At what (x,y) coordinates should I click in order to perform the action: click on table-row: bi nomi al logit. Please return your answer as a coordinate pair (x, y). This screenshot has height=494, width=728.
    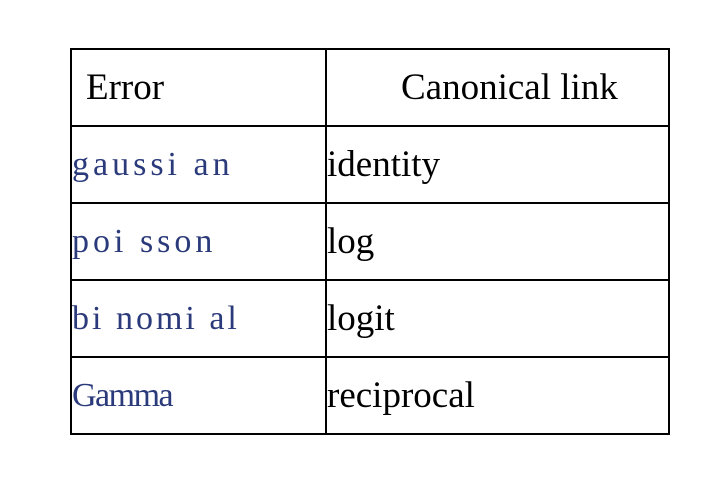
    Looking at the image, I should click on (370, 318).